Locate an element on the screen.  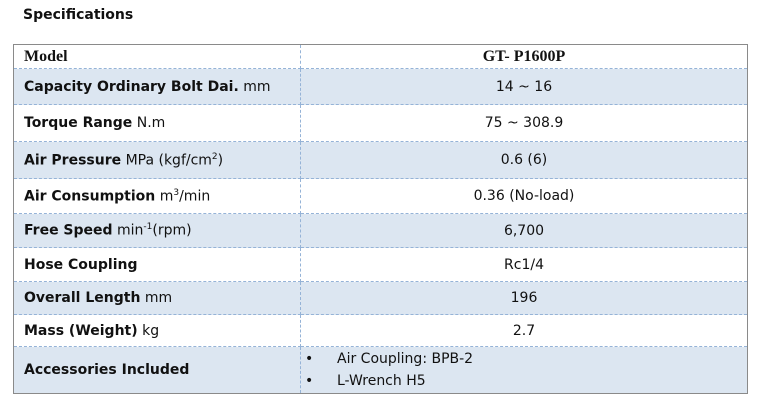
header-row: Model GT- P1600P is located at coordinates (380, 56).